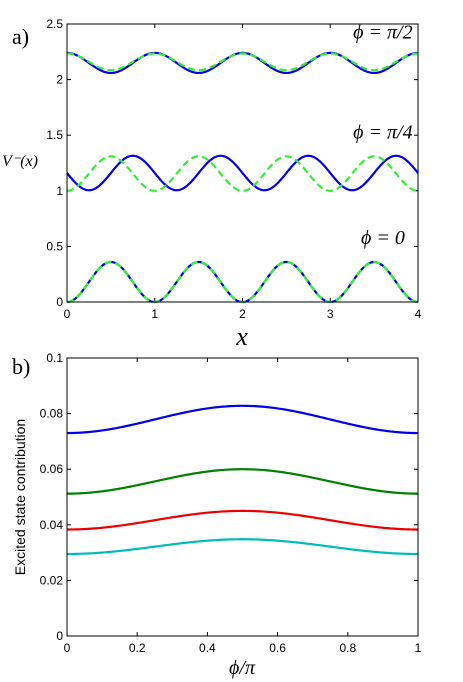 Image resolution: width=463 pixels, height=682 pixels. I want to click on panel-a-label: a), so click(20, 36).